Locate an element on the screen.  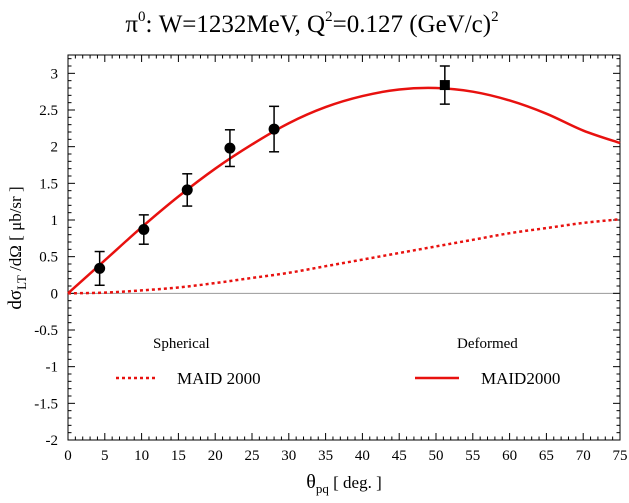
x-tick-label: 50 is located at coordinates (436, 456).